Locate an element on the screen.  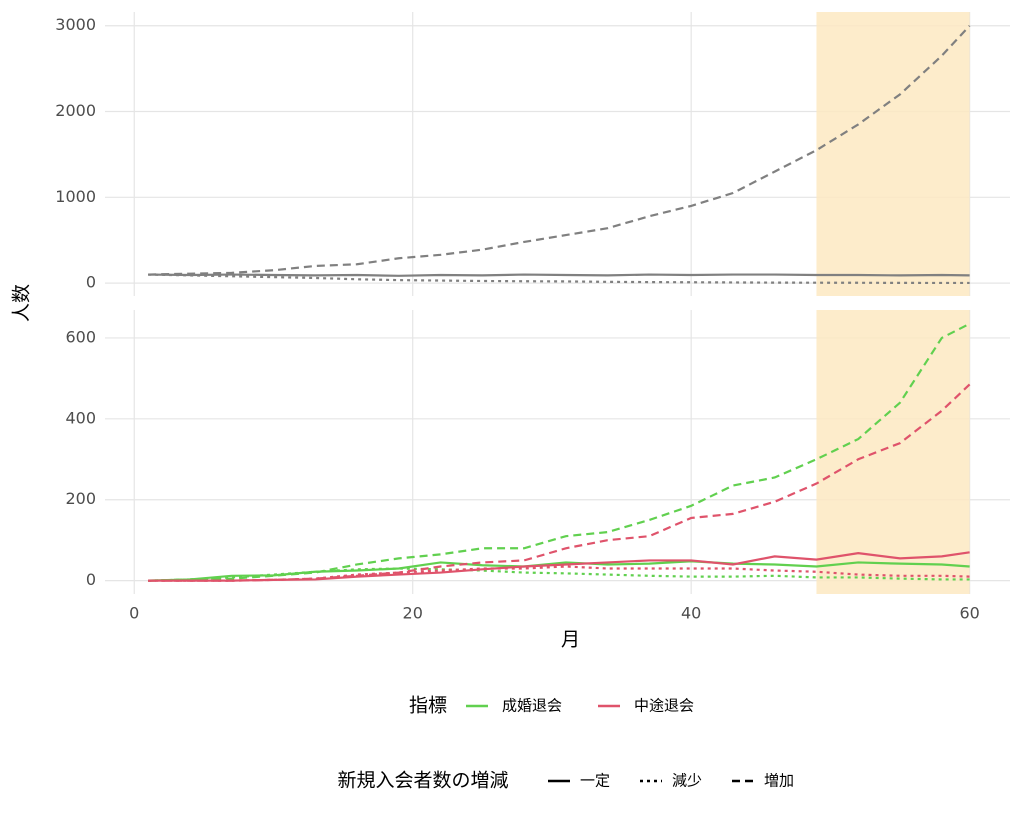
legend-label: 中途退会 is located at coordinates (664, 706).